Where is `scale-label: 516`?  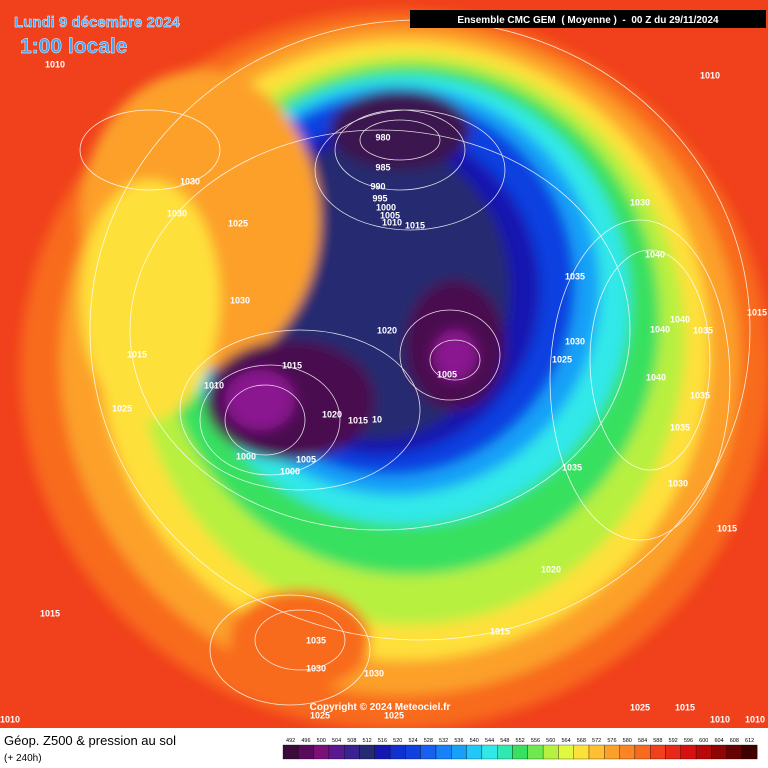
scale-label: 516 is located at coordinates (382, 741).